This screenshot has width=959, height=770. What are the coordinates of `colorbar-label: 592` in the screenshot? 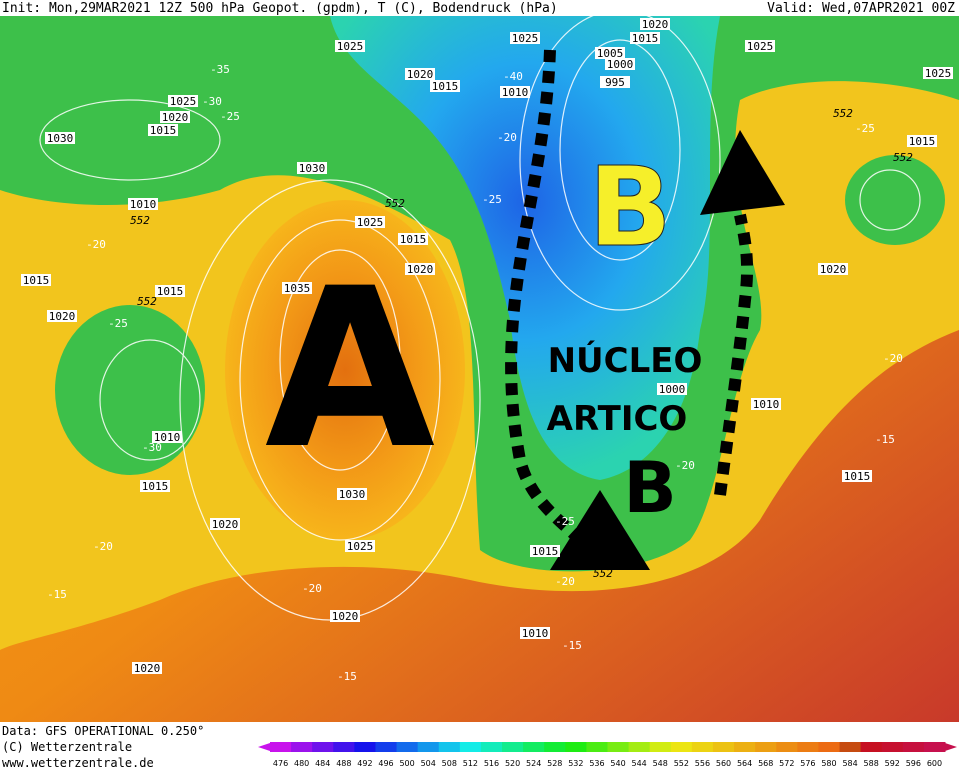 It's located at (892, 763).